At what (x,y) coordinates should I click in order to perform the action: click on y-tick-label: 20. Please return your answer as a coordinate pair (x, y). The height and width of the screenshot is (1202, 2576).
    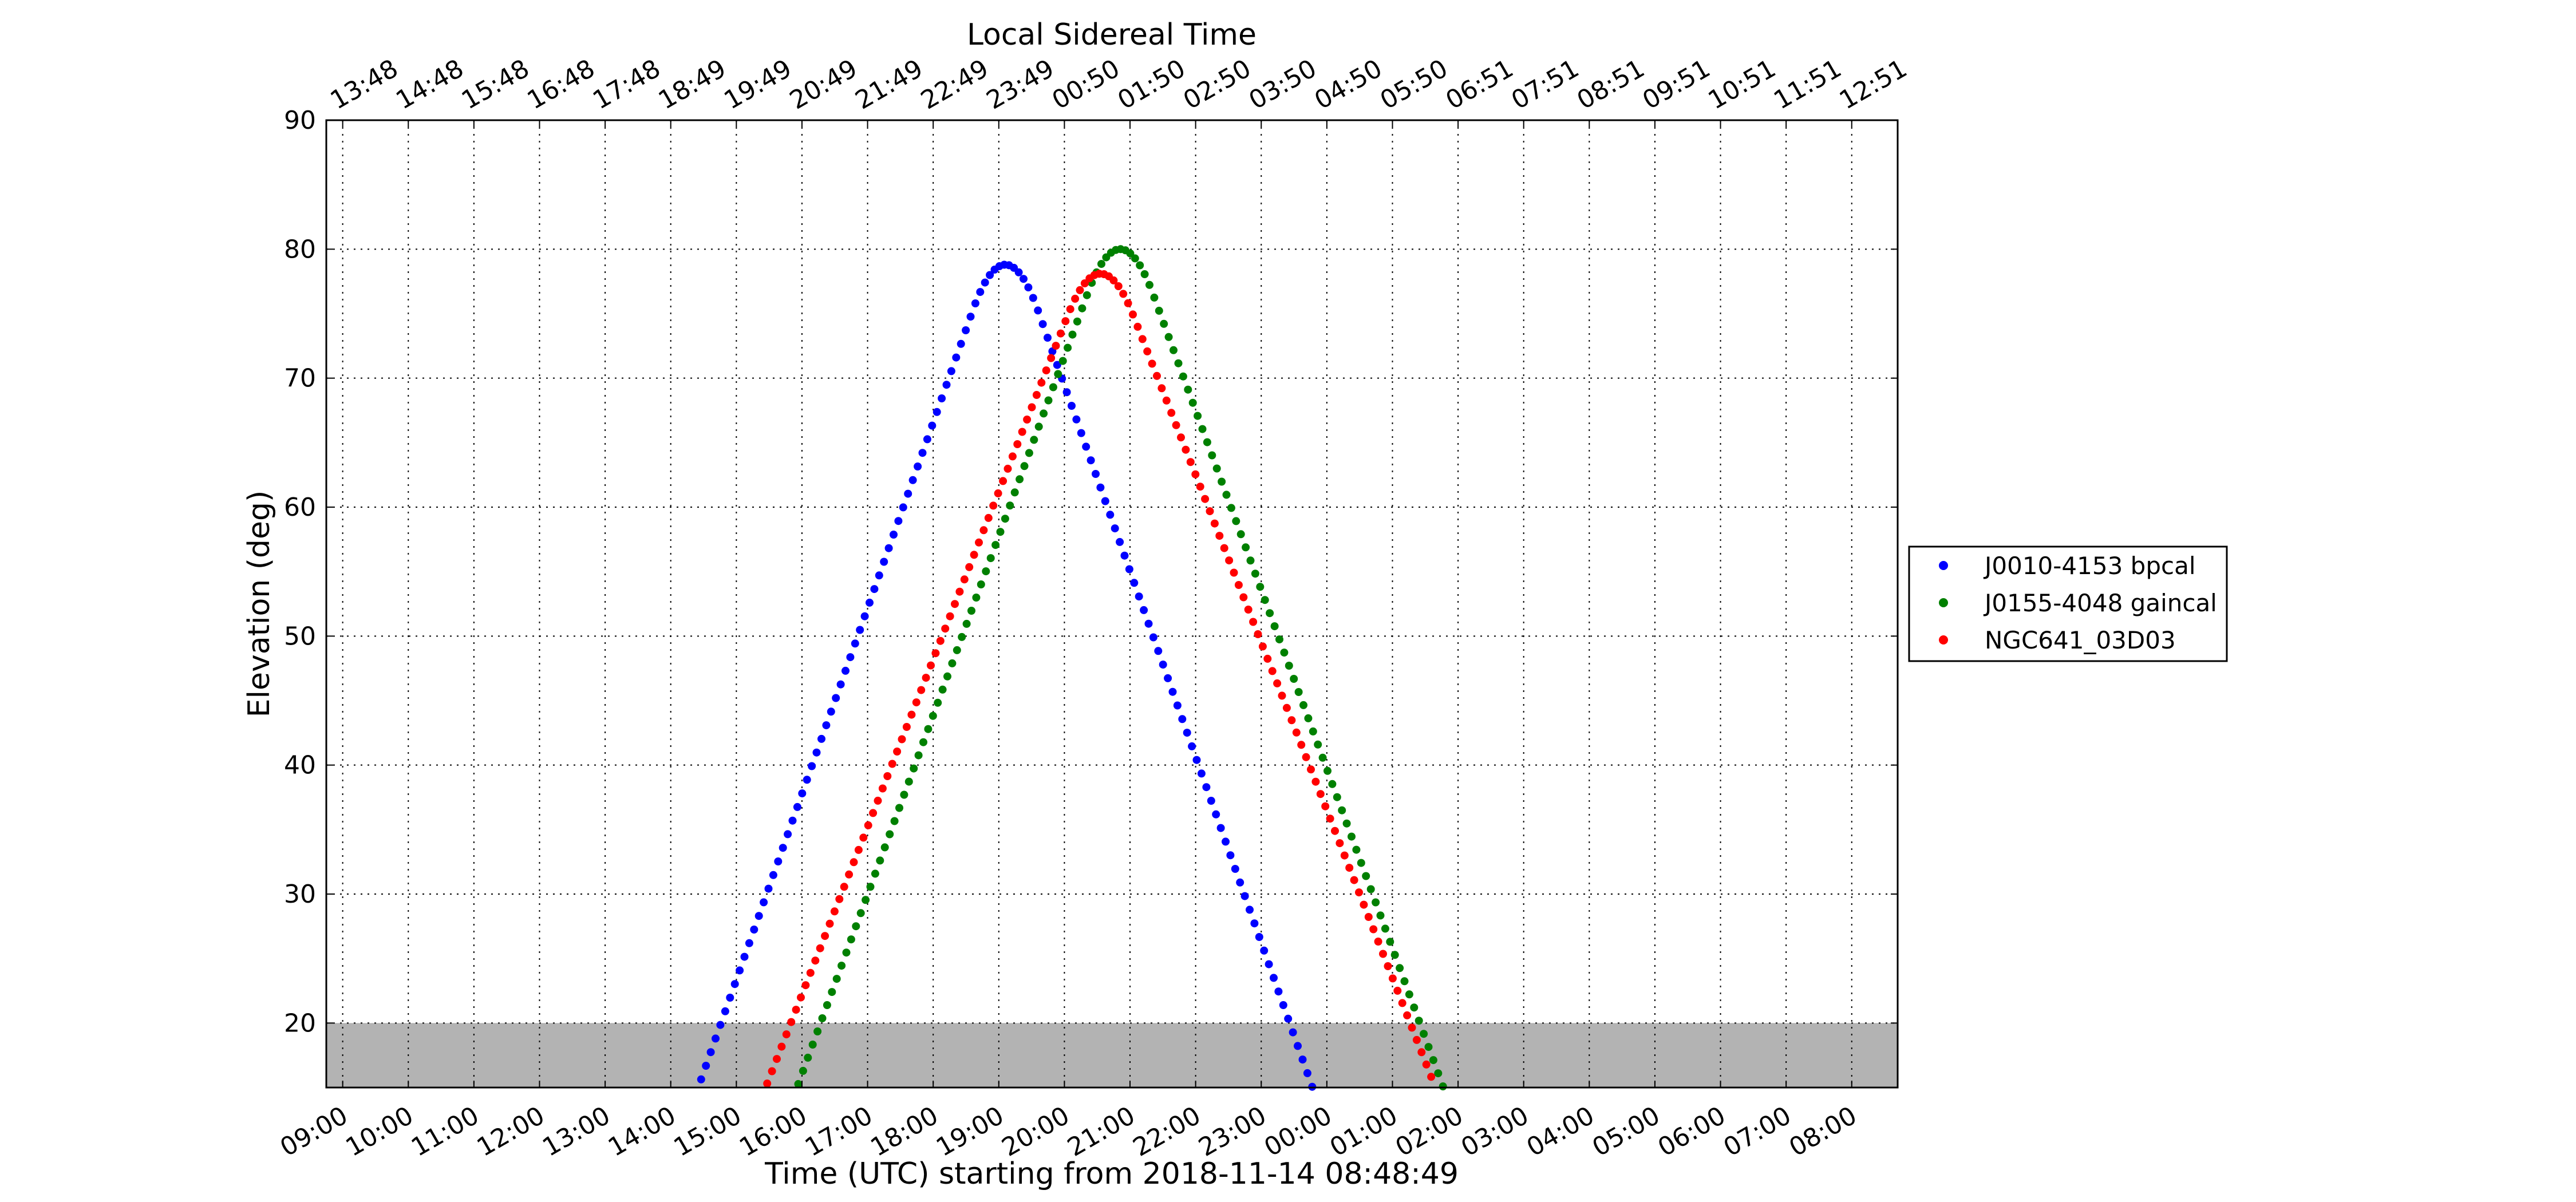
    Looking at the image, I should click on (300, 1024).